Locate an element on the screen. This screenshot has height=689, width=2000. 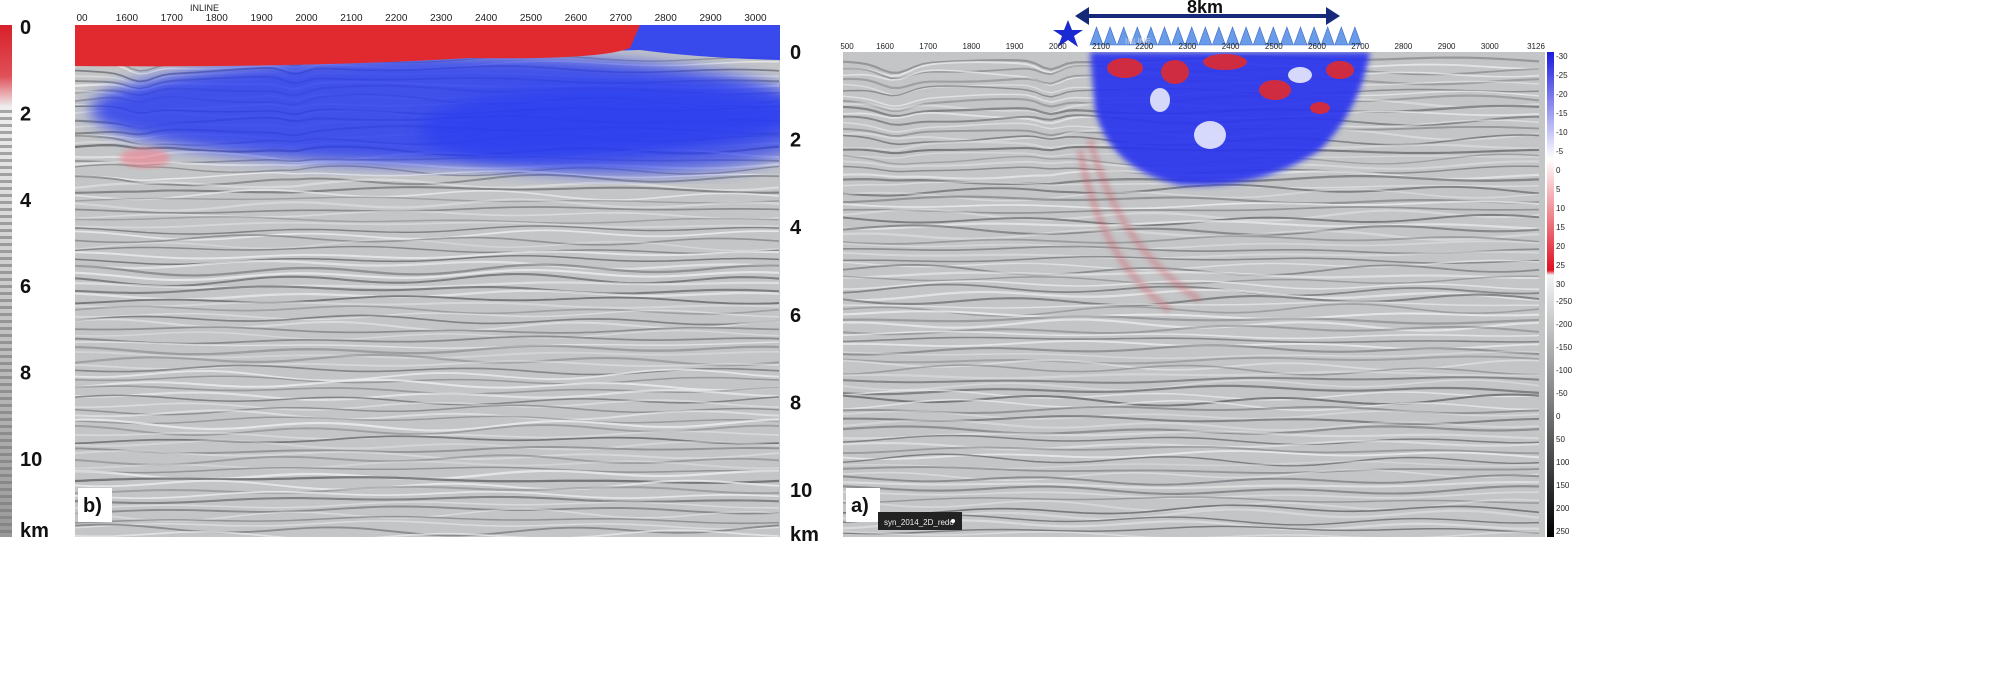
depth-tick: 6 is located at coordinates (25, 287).